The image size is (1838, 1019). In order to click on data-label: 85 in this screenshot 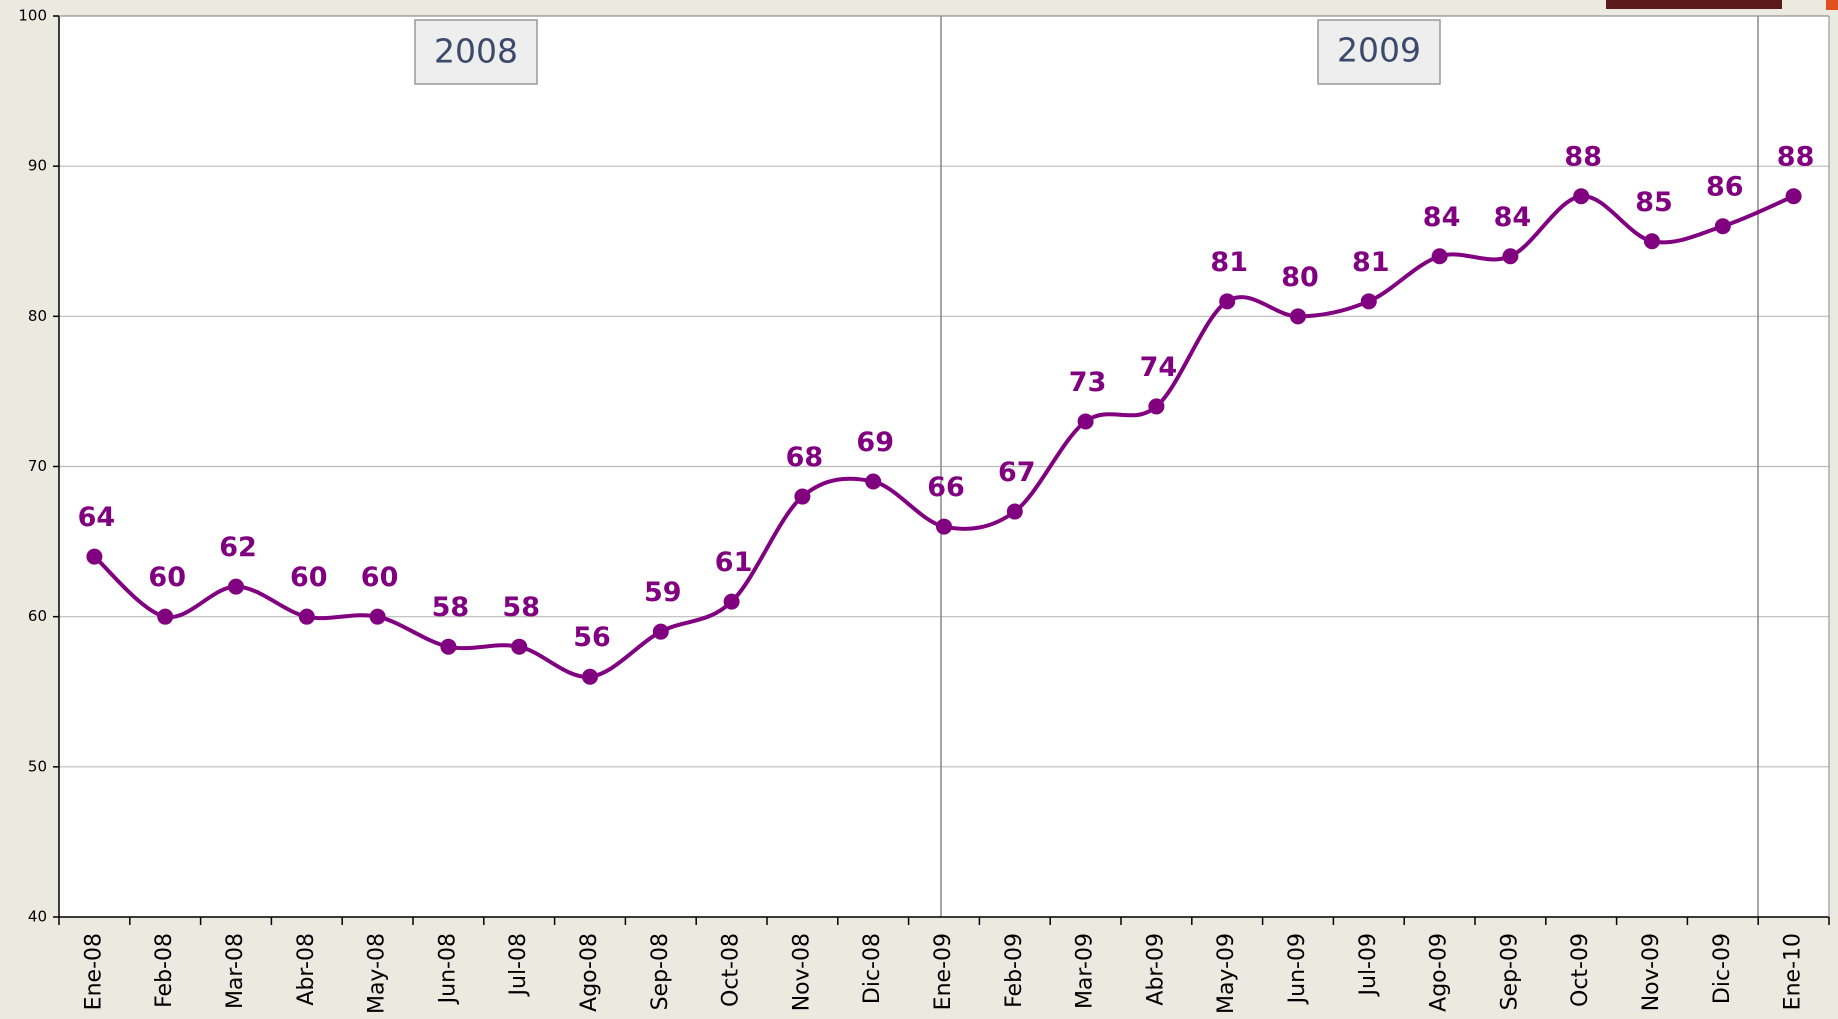, I will do `click(1654, 202)`.